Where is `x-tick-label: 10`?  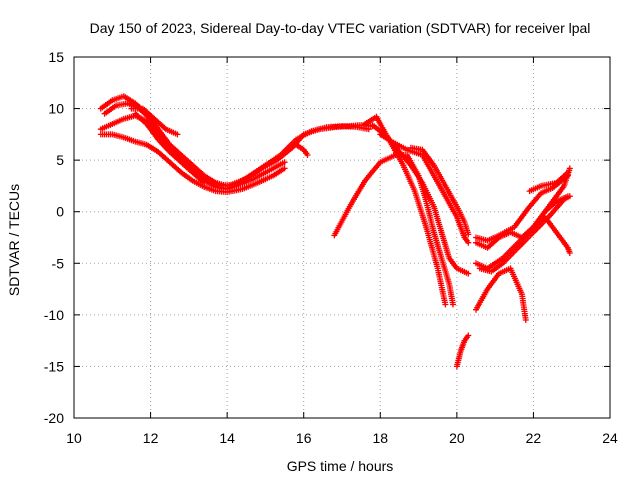 x-tick-label: 10 is located at coordinates (74, 438).